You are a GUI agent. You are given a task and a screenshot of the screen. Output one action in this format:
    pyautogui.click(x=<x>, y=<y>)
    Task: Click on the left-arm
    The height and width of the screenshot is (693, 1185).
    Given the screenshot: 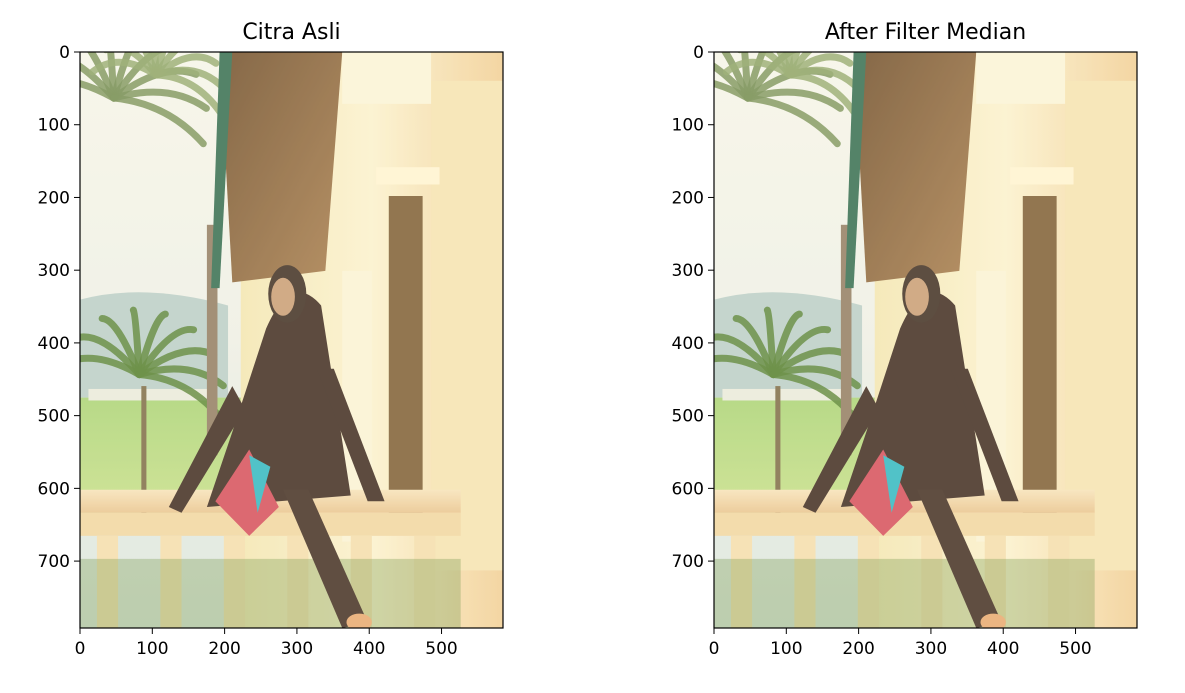 What is the action you would take?
    pyautogui.click(x=206, y=449)
    